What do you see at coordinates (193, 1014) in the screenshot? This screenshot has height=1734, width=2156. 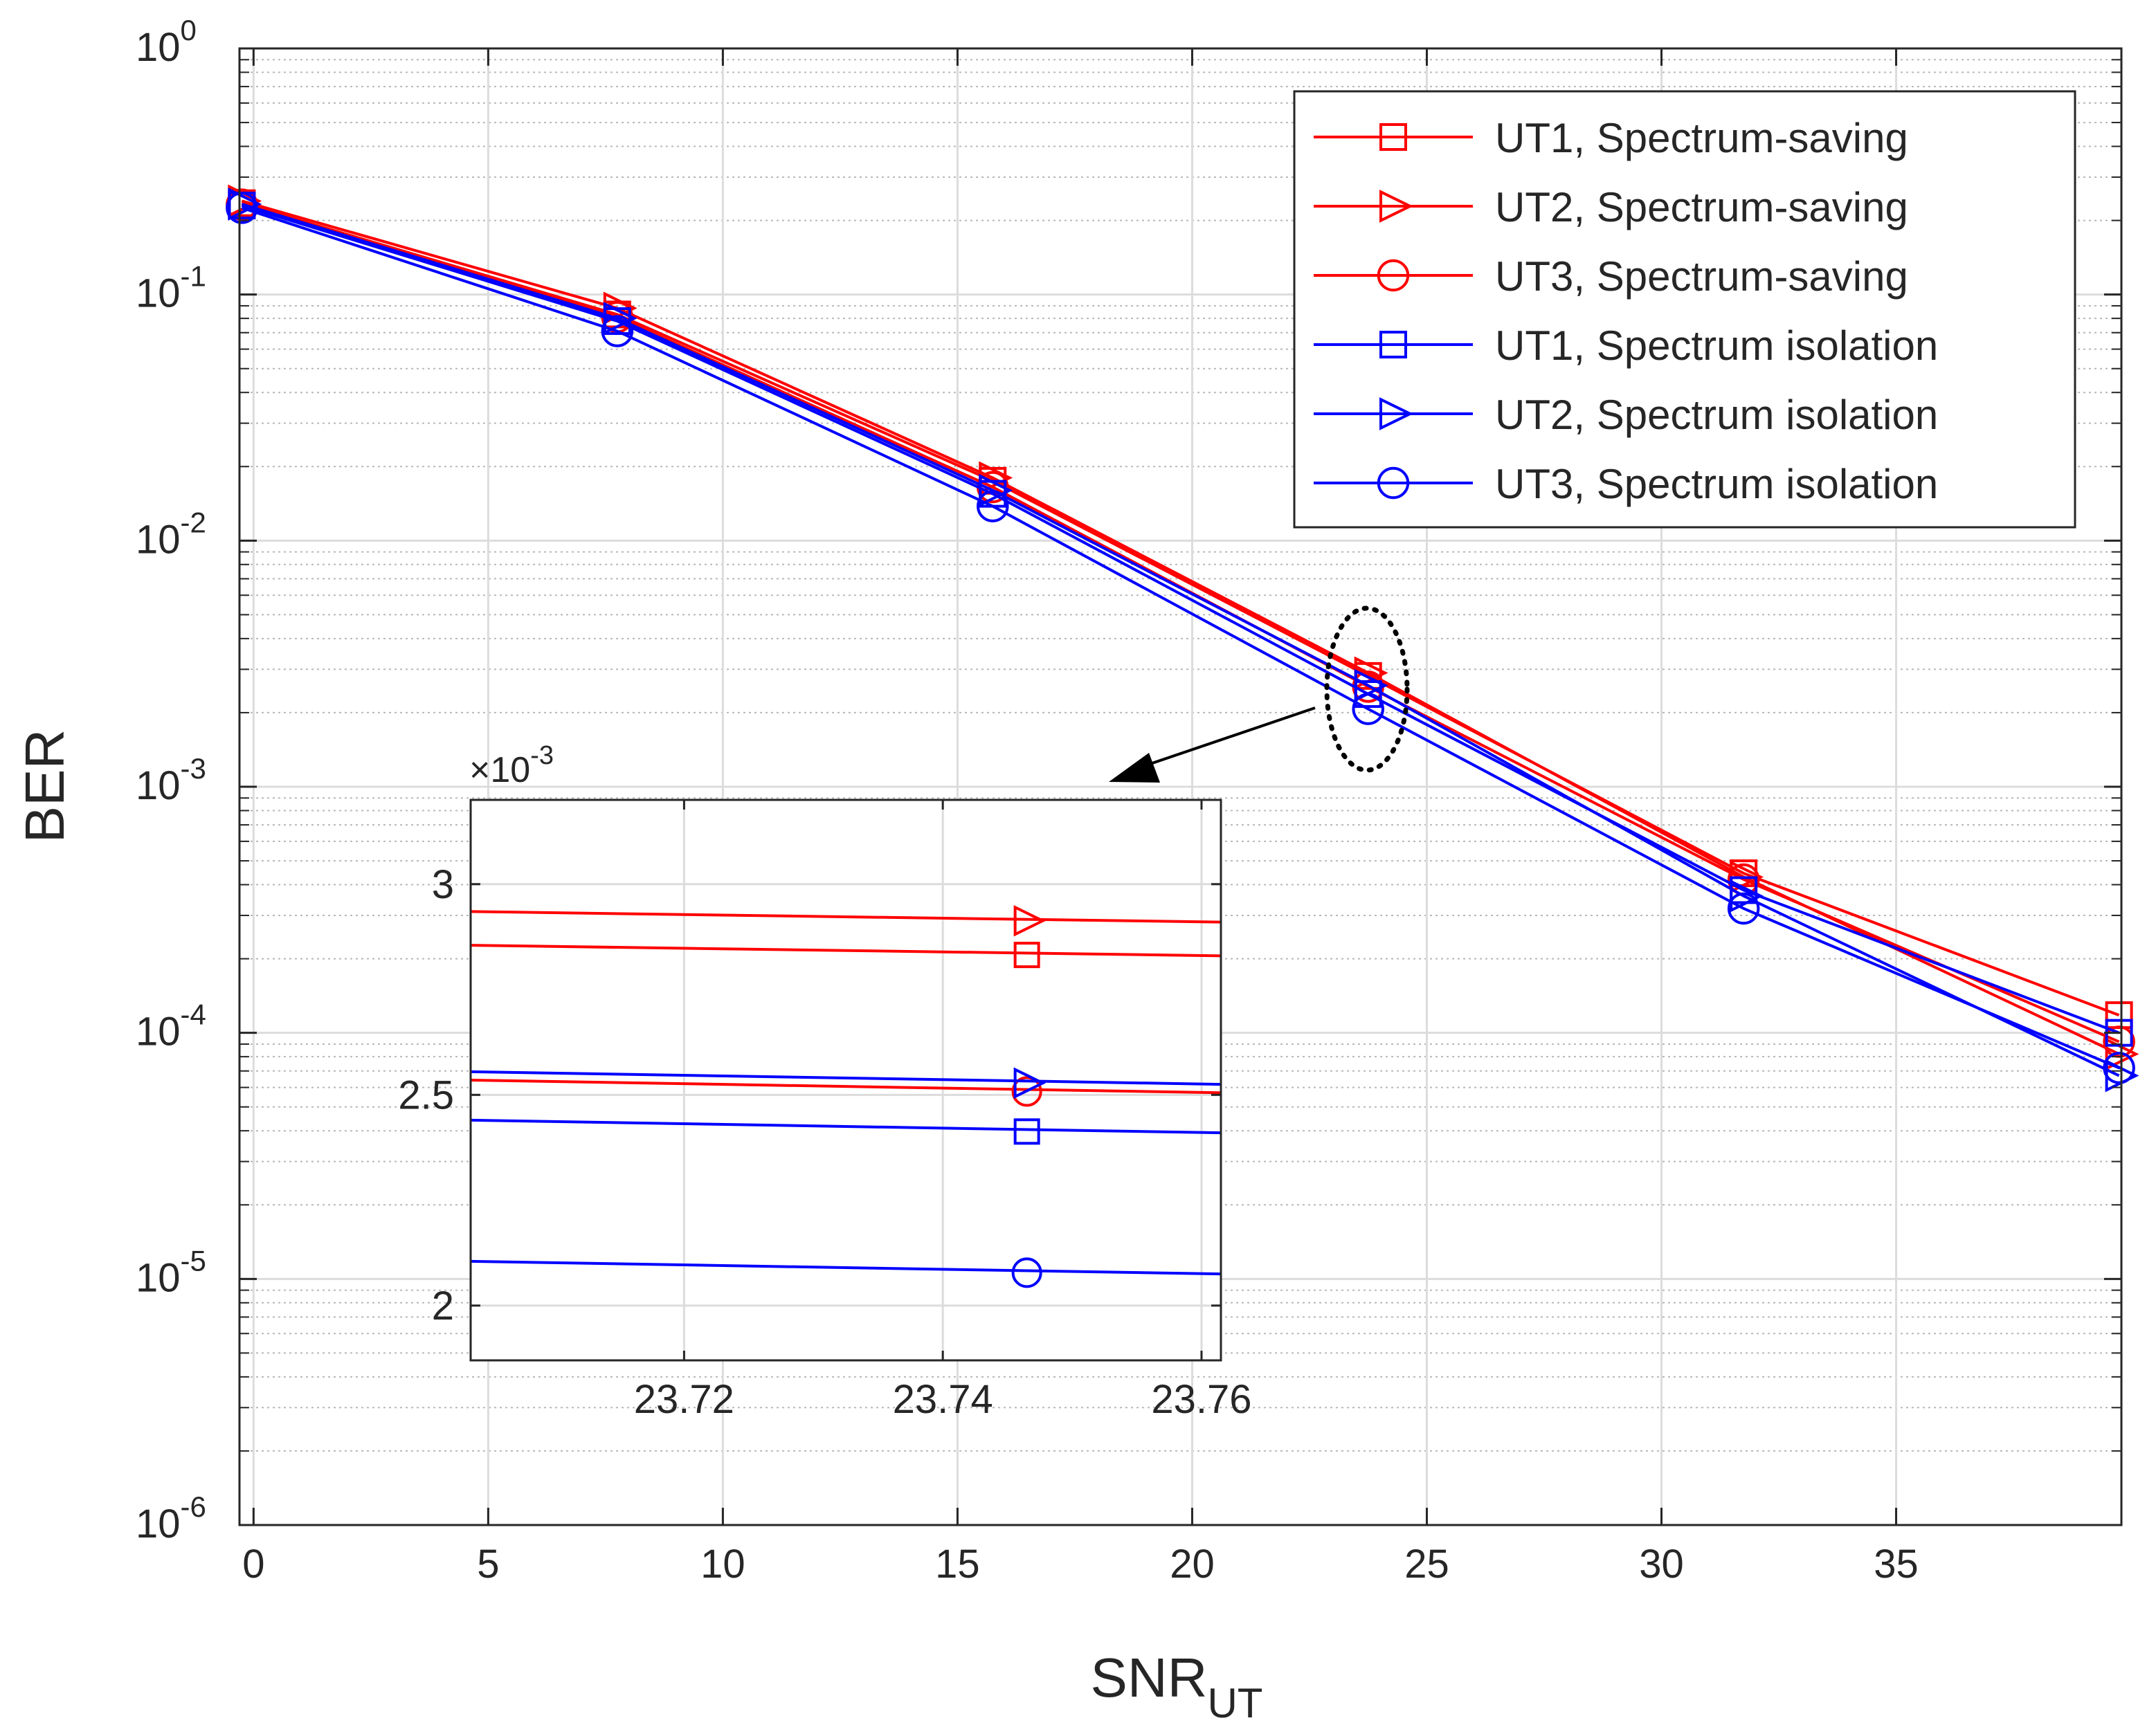 I see `y-tick-label-exponent: -4` at bounding box center [193, 1014].